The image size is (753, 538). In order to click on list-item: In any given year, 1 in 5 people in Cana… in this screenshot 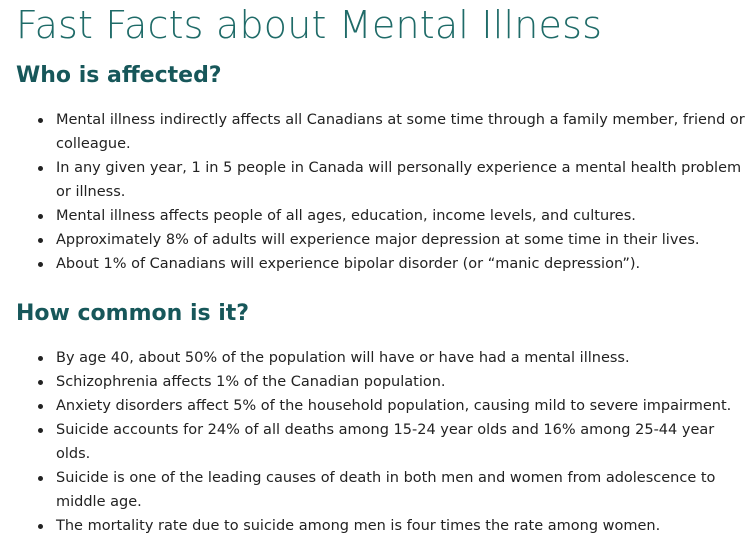, I will do `click(392, 180)`.